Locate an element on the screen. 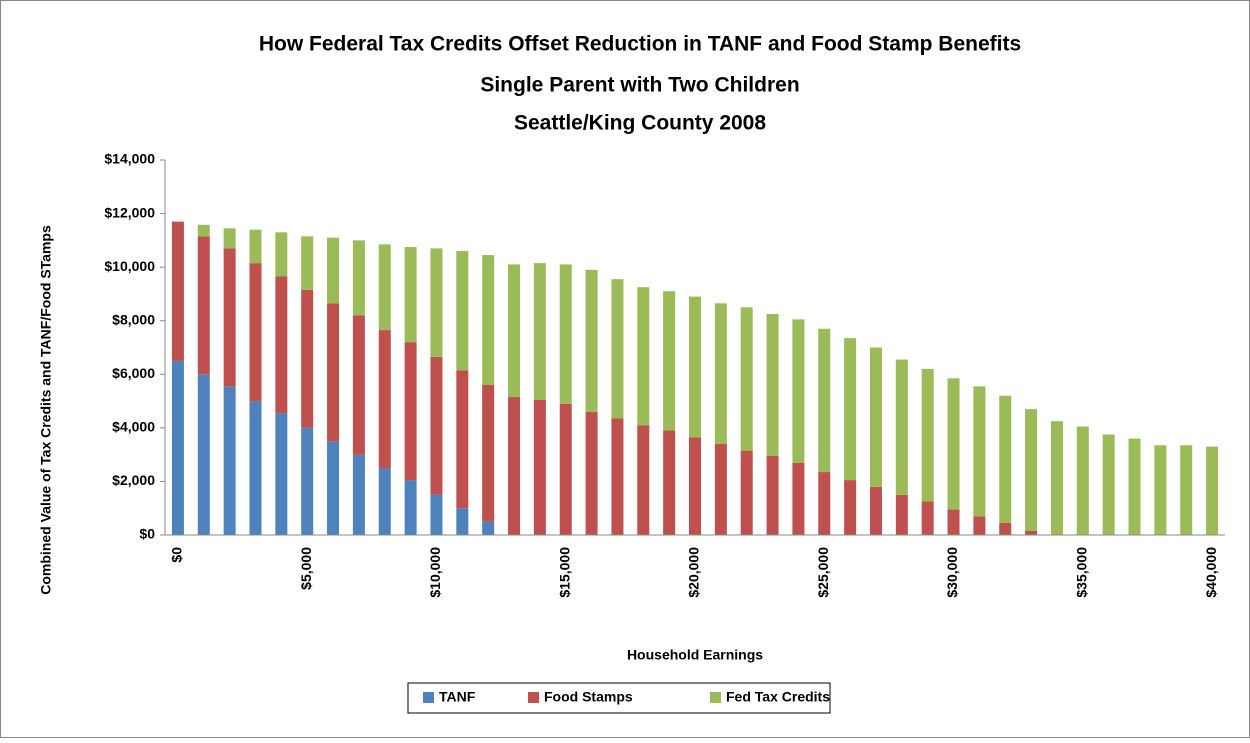 This screenshot has height=743, width=1250. x-tick-label: $20,000 is located at coordinates (694, 572).